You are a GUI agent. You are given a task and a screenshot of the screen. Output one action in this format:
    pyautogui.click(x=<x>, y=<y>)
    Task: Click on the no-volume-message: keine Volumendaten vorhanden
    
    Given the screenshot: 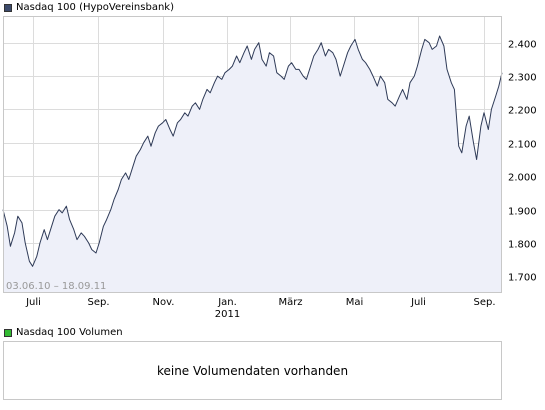 What is the action you would take?
    pyautogui.click(x=252, y=370)
    